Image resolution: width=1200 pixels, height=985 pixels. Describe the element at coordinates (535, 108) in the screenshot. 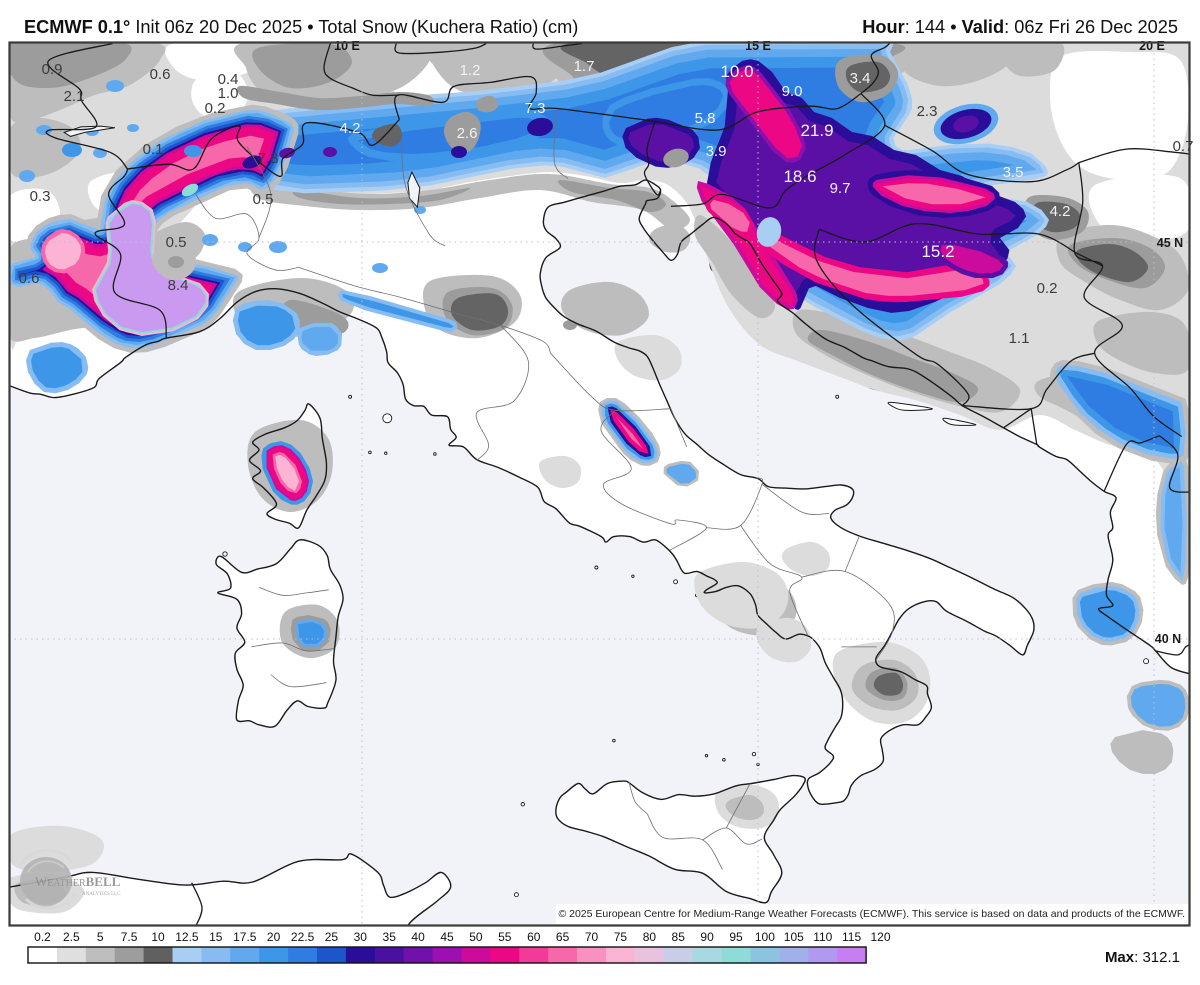

I see `svg-text: 7.3` at that location.